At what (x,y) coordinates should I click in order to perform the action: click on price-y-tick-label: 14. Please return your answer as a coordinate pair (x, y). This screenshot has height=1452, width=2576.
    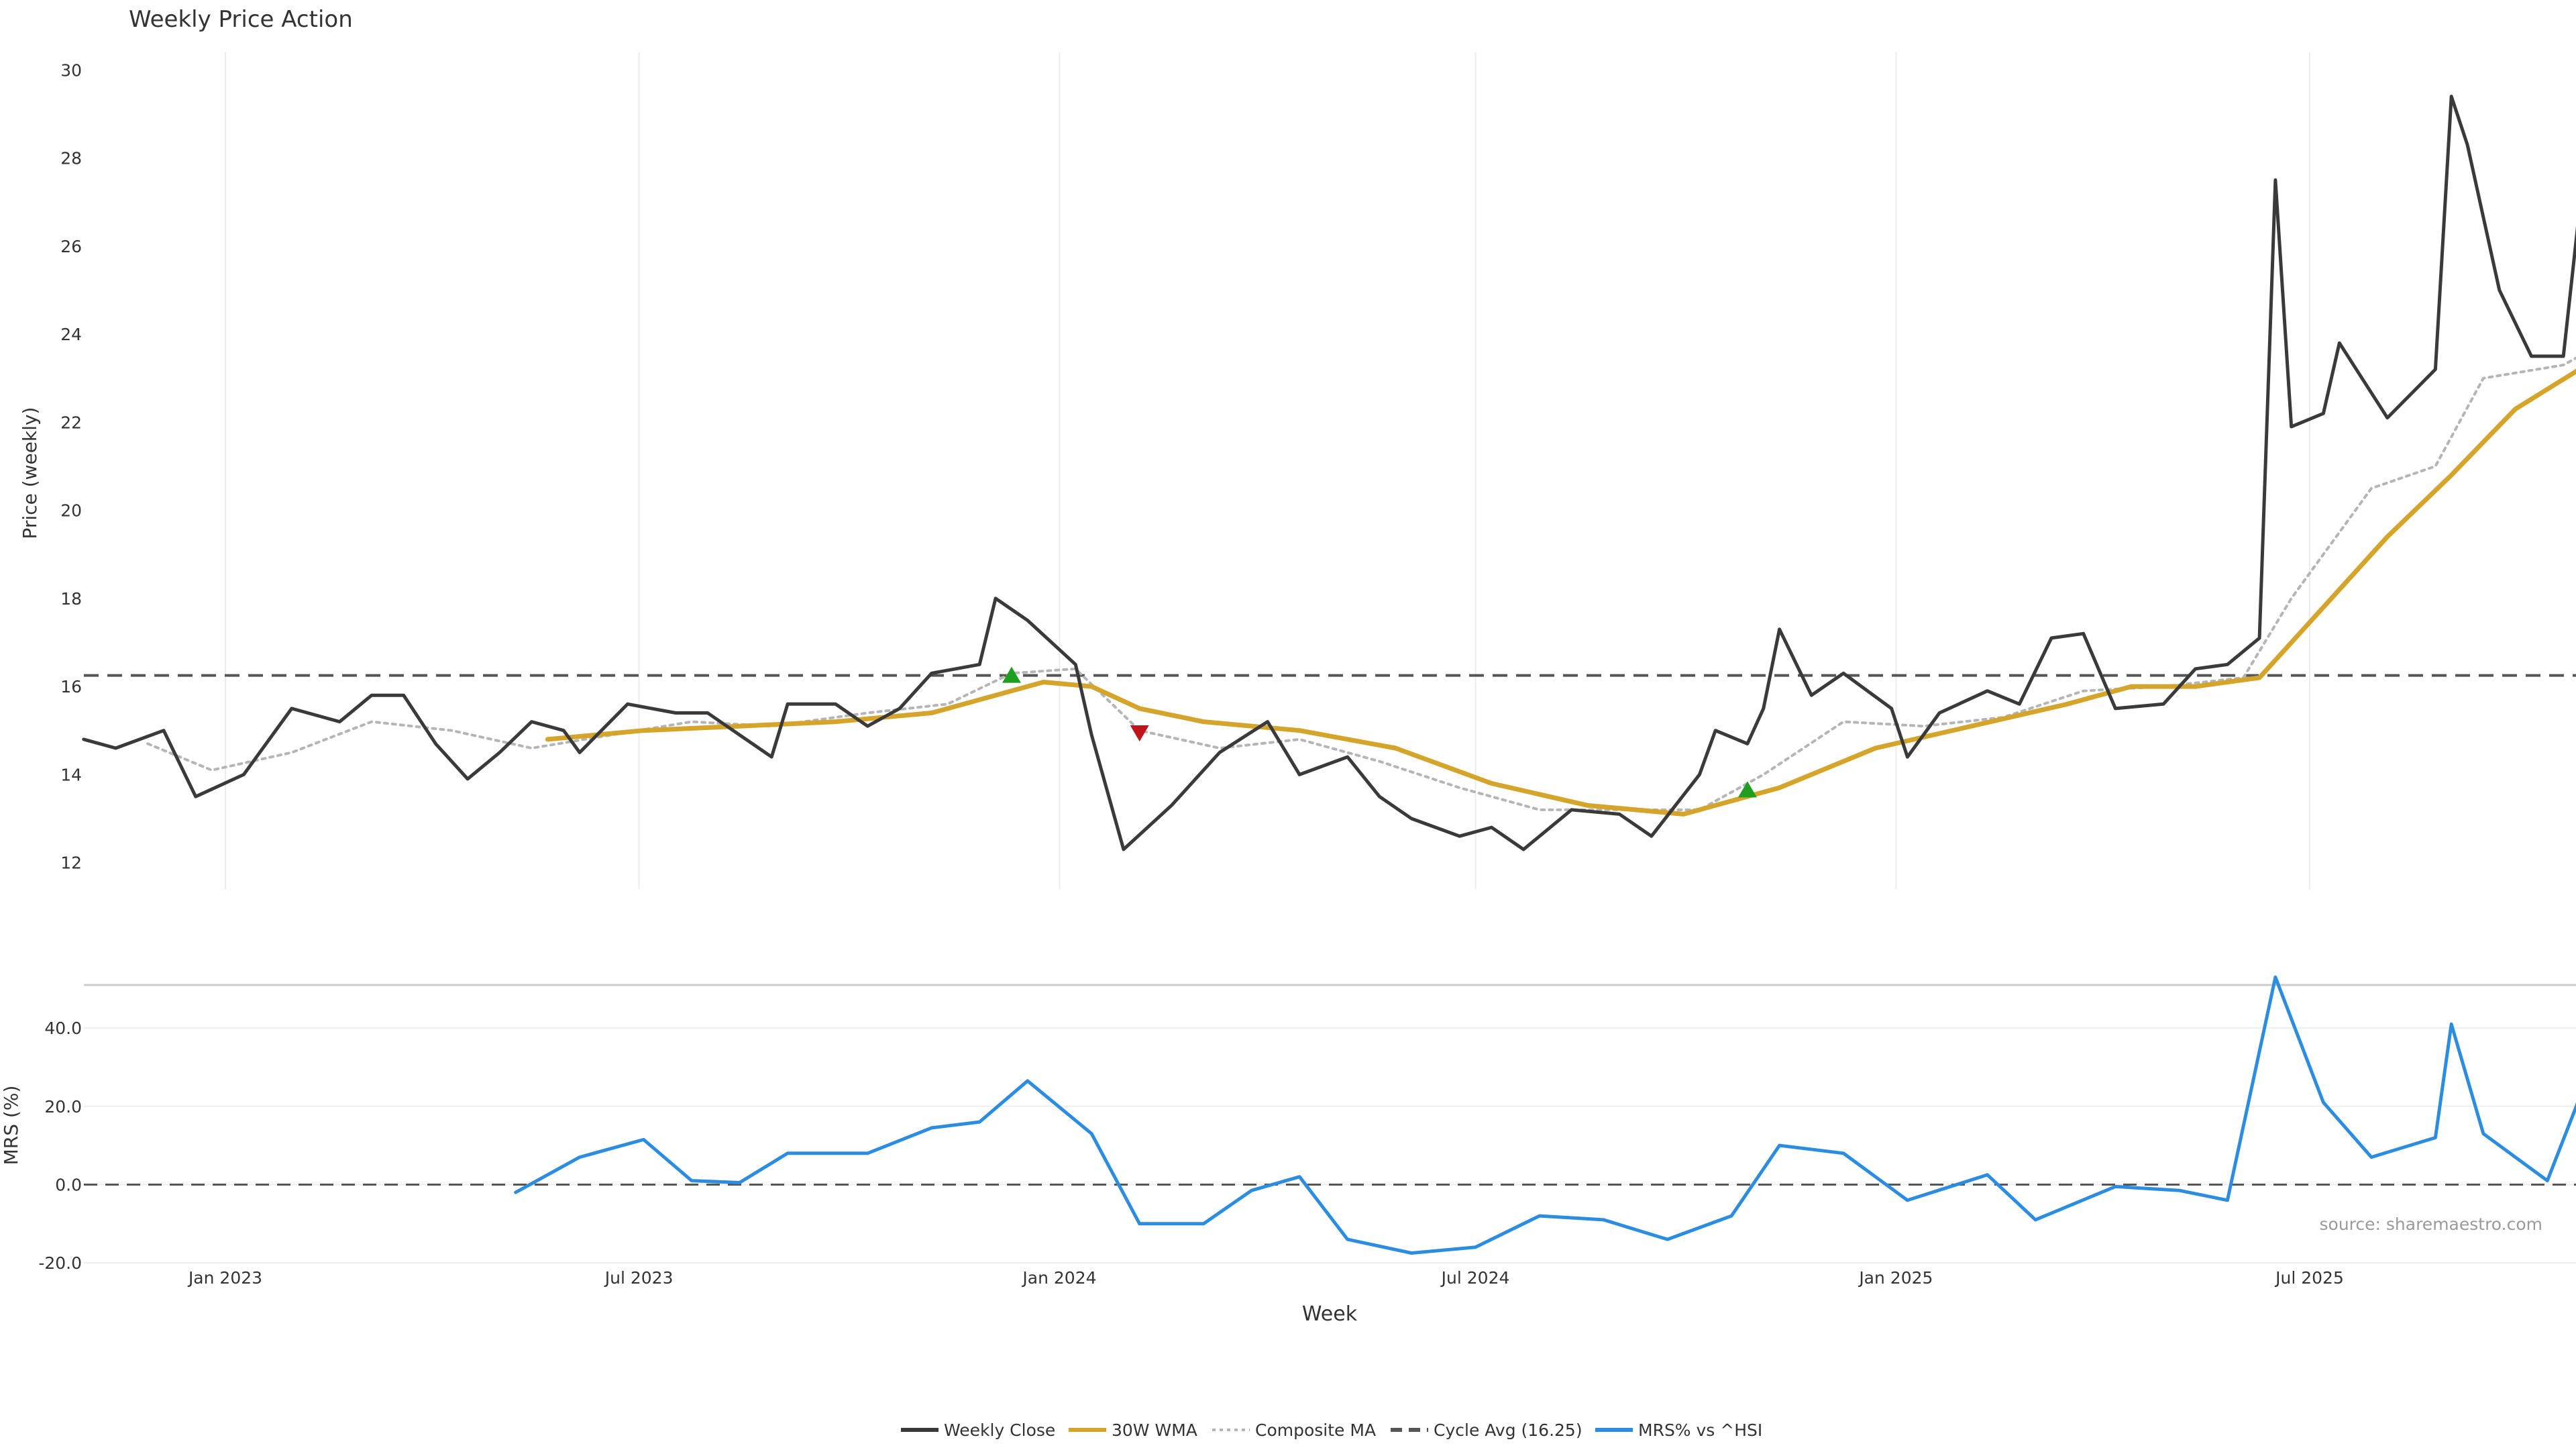
    Looking at the image, I should click on (71, 775).